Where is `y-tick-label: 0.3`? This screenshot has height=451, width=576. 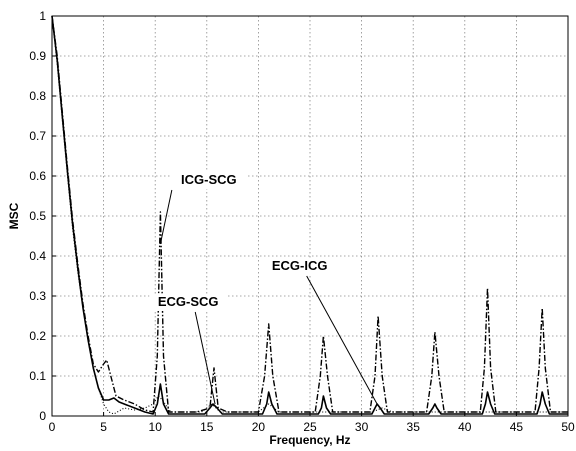
y-tick-label: 0.3 is located at coordinates (37, 296).